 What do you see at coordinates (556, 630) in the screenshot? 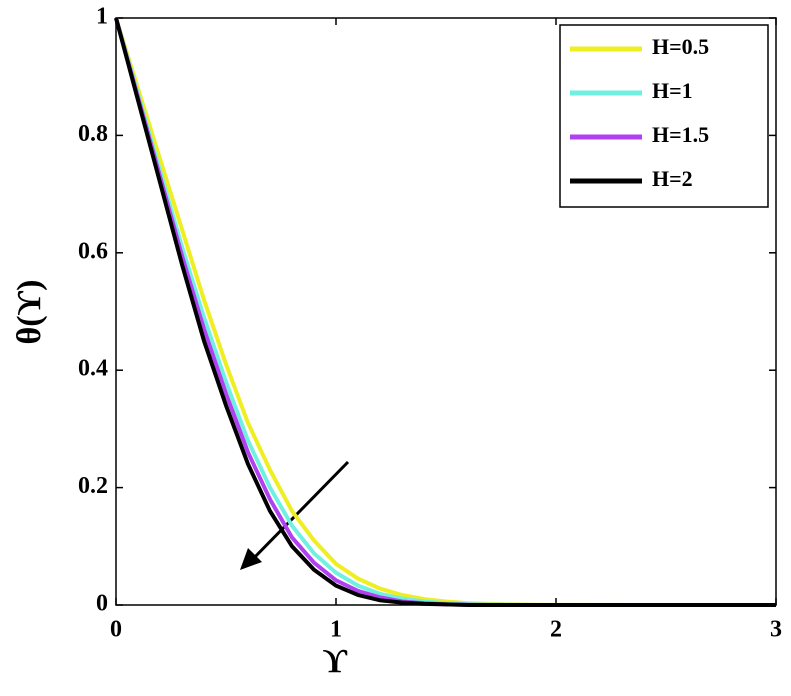
I see `x-tick-label: 2` at bounding box center [556, 630].